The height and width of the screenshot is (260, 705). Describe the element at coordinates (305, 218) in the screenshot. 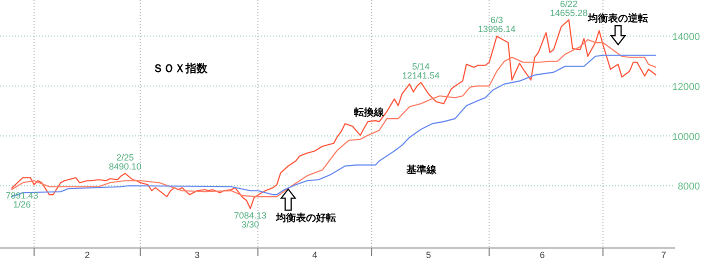

I see `annotation: 均衡表の好転` at that location.